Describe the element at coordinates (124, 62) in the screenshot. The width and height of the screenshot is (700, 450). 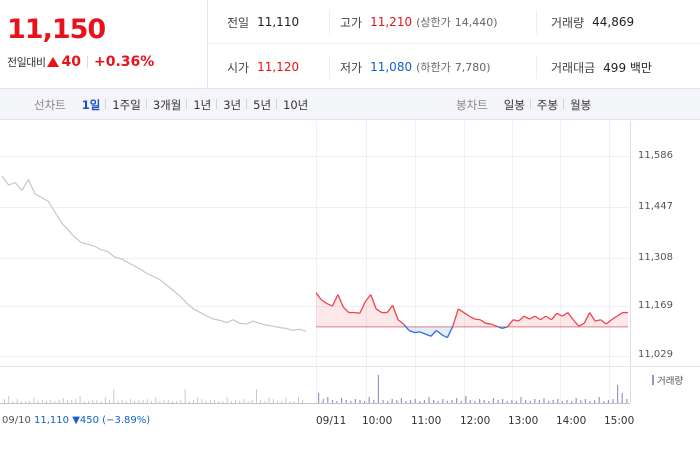
I see `change-percent: +0.36%` at that location.